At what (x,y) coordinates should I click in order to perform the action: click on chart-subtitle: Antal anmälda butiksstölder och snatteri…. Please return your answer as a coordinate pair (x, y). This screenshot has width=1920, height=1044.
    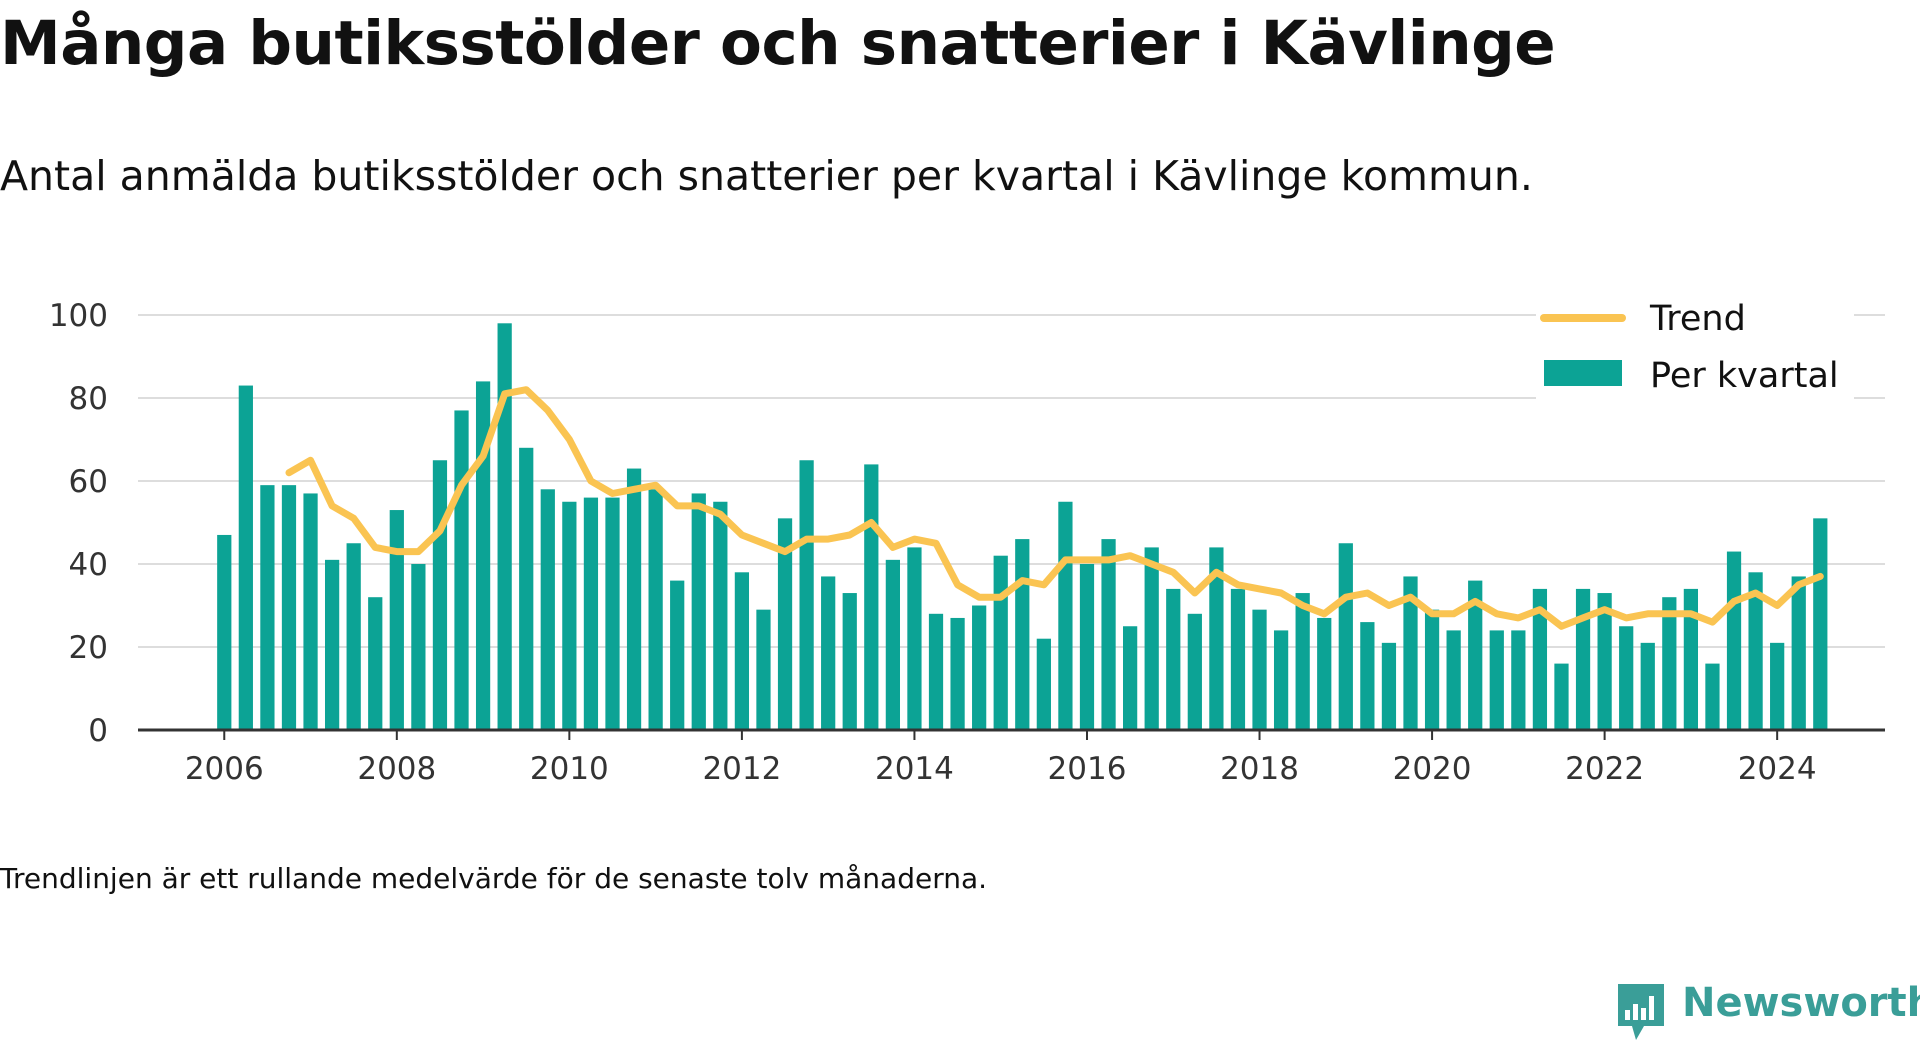
    Looking at the image, I should click on (766, 176).